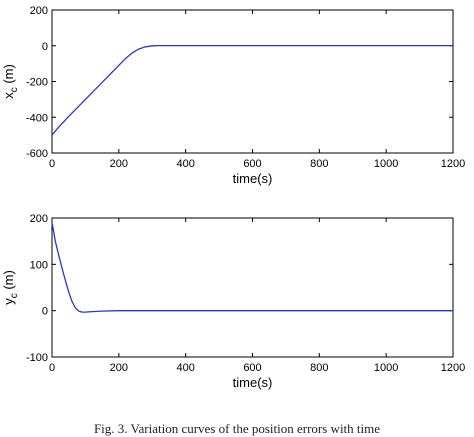 The width and height of the screenshot is (474, 437). What do you see at coordinates (8, 301) in the screenshot?
I see `y-axis-label-main: y` at bounding box center [8, 301].